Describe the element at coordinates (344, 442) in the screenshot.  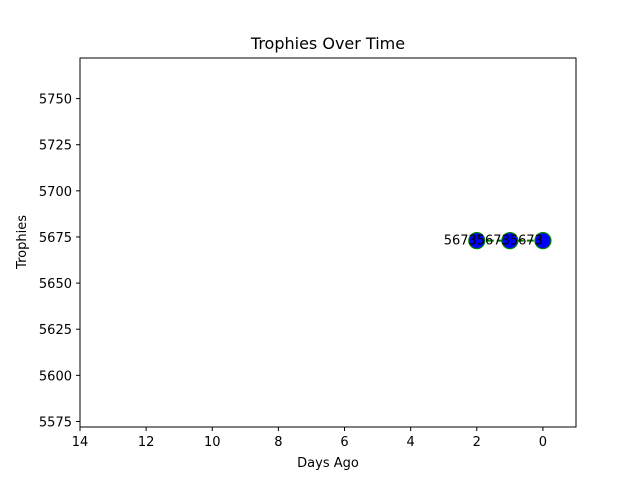
I see `x-tick-label: 6` at that location.